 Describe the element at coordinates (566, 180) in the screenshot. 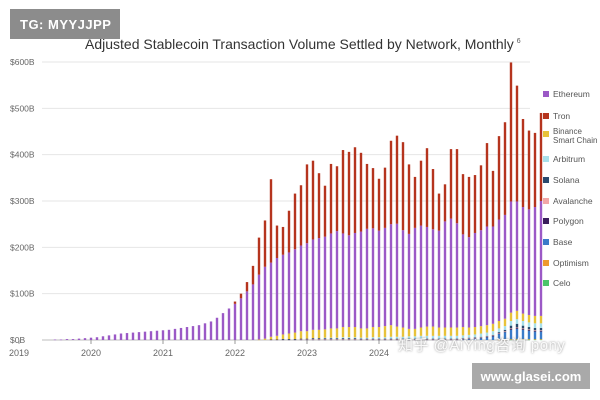

I see `legend-label: Solana` at that location.